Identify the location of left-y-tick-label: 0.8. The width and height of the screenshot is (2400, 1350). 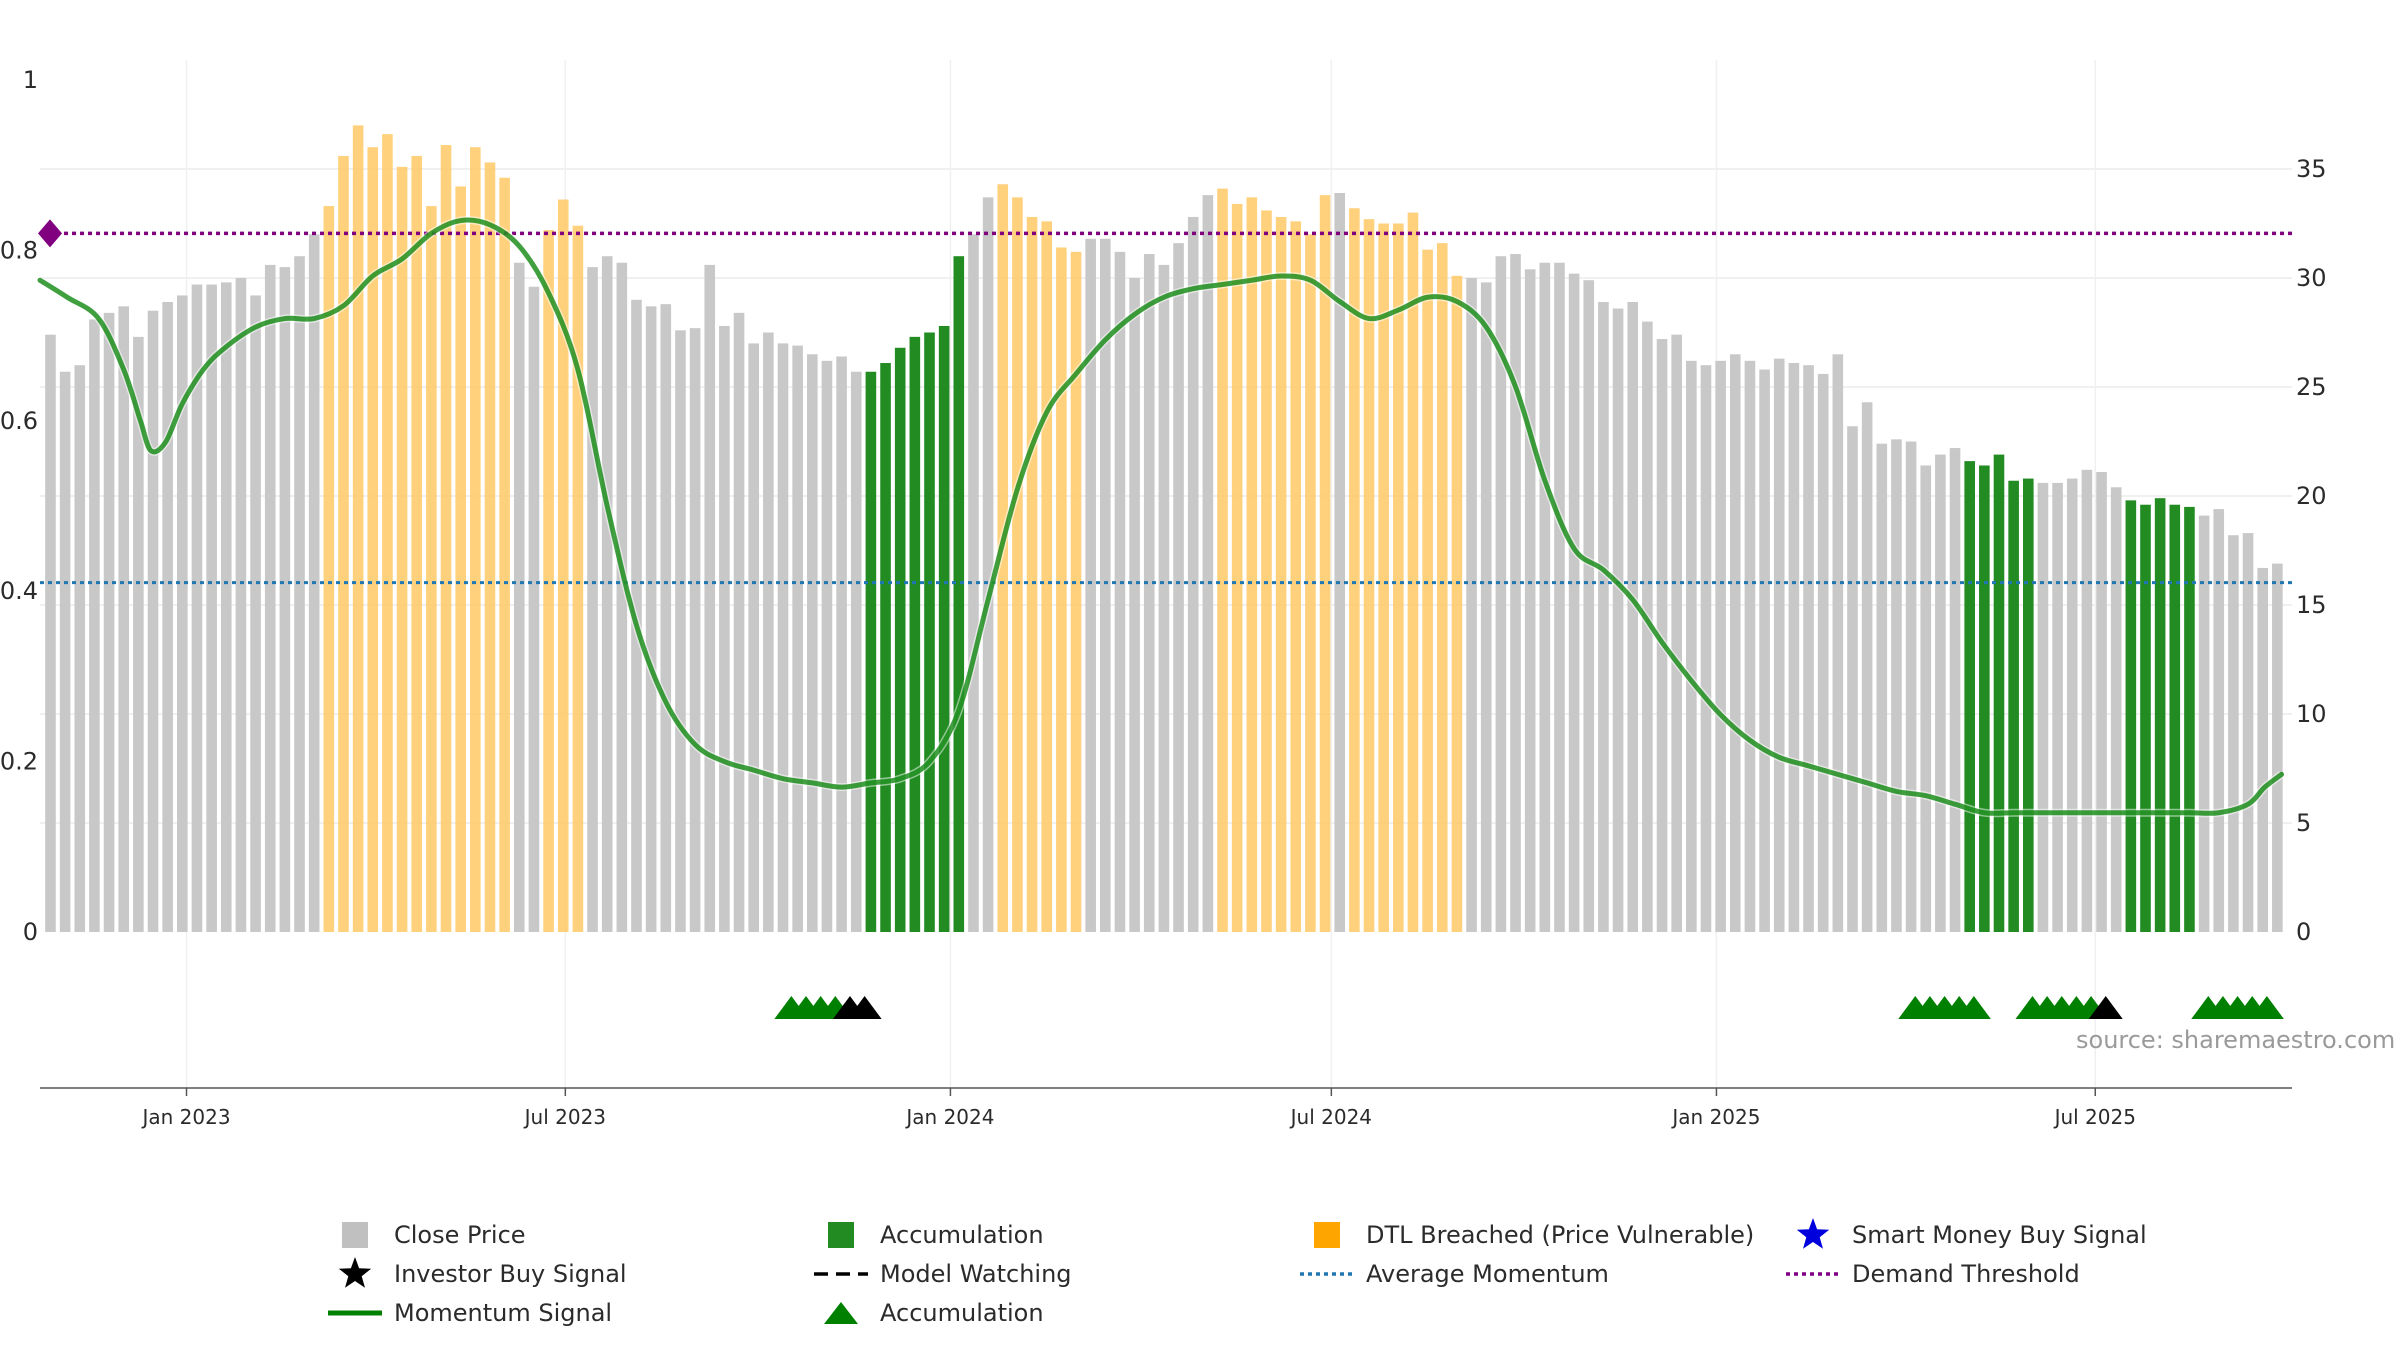
(19, 250).